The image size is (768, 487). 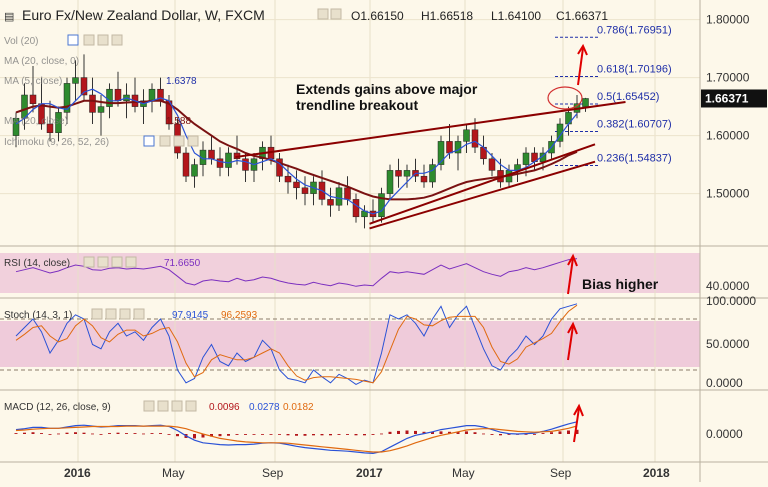 What do you see at coordinates (734, 241) in the screenshot?
I see `price-axis` at bounding box center [734, 241].